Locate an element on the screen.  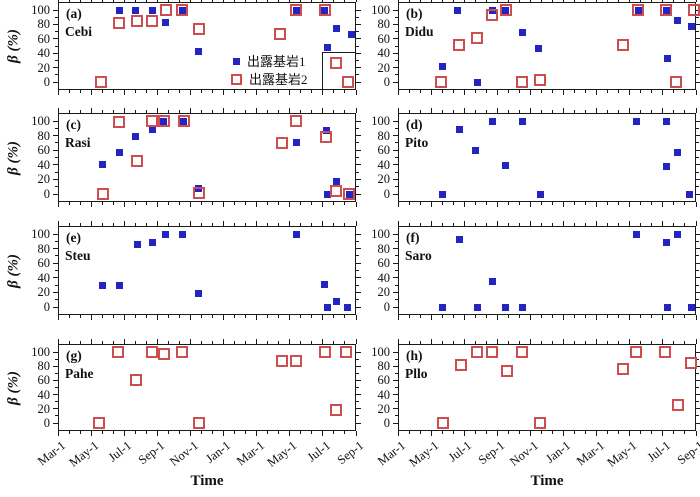
x-tick-label: Jan-1 is located at coordinates (218, 452).